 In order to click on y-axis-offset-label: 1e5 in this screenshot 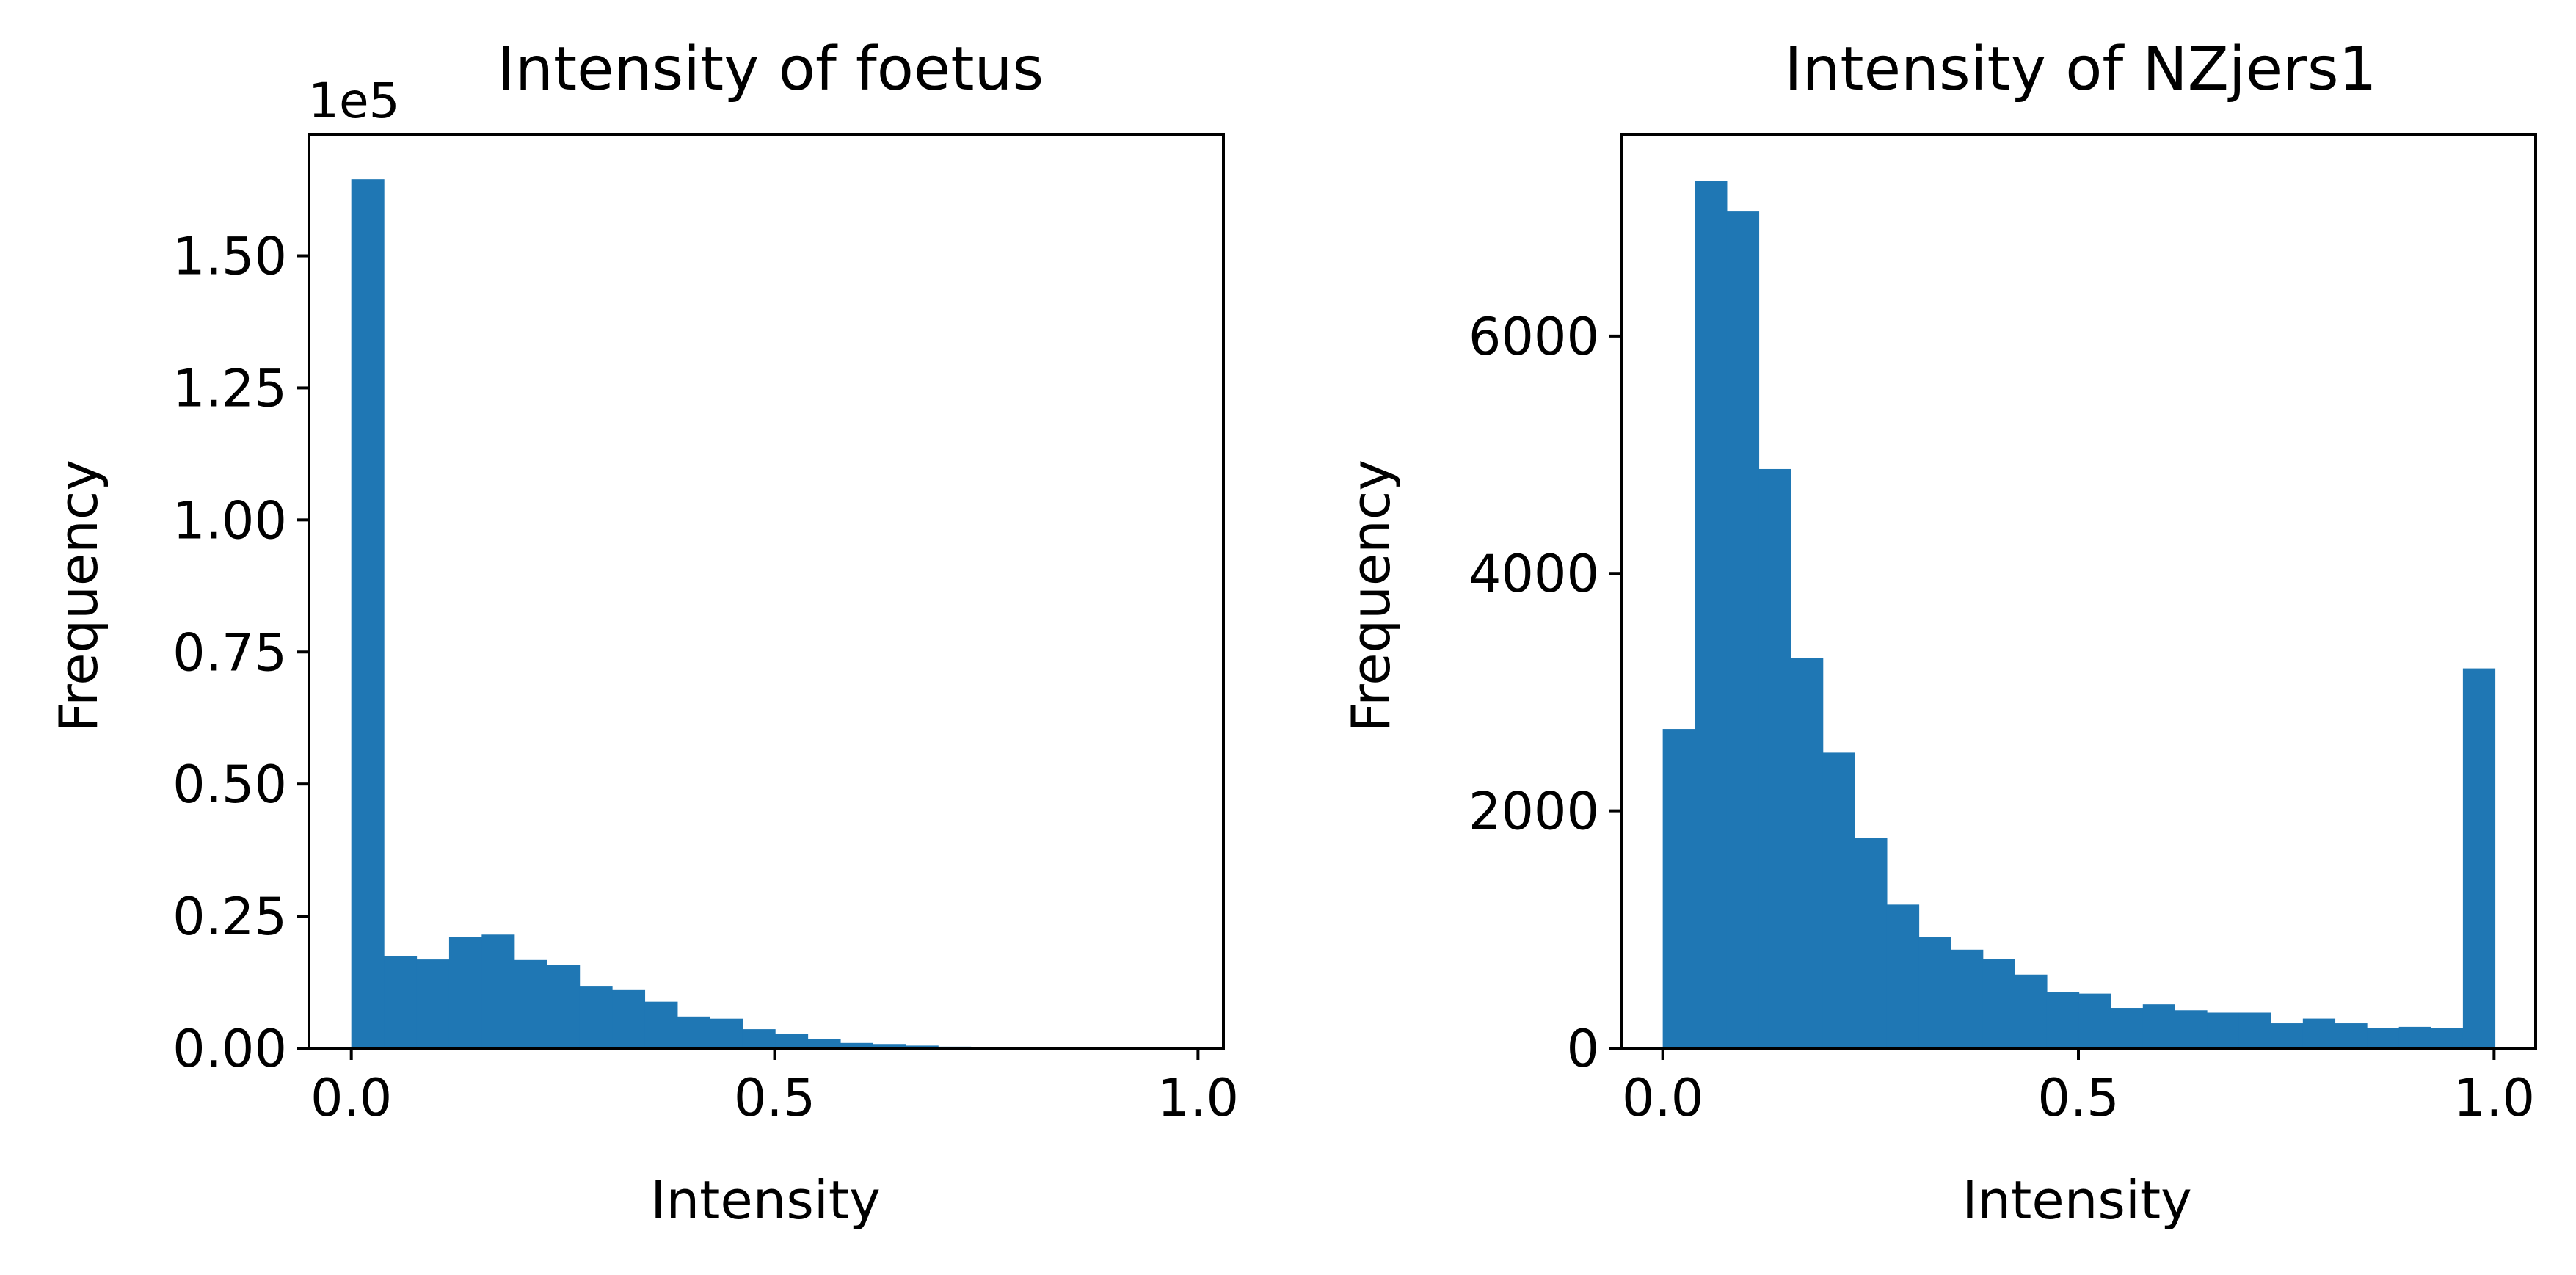, I will do `click(354, 101)`.